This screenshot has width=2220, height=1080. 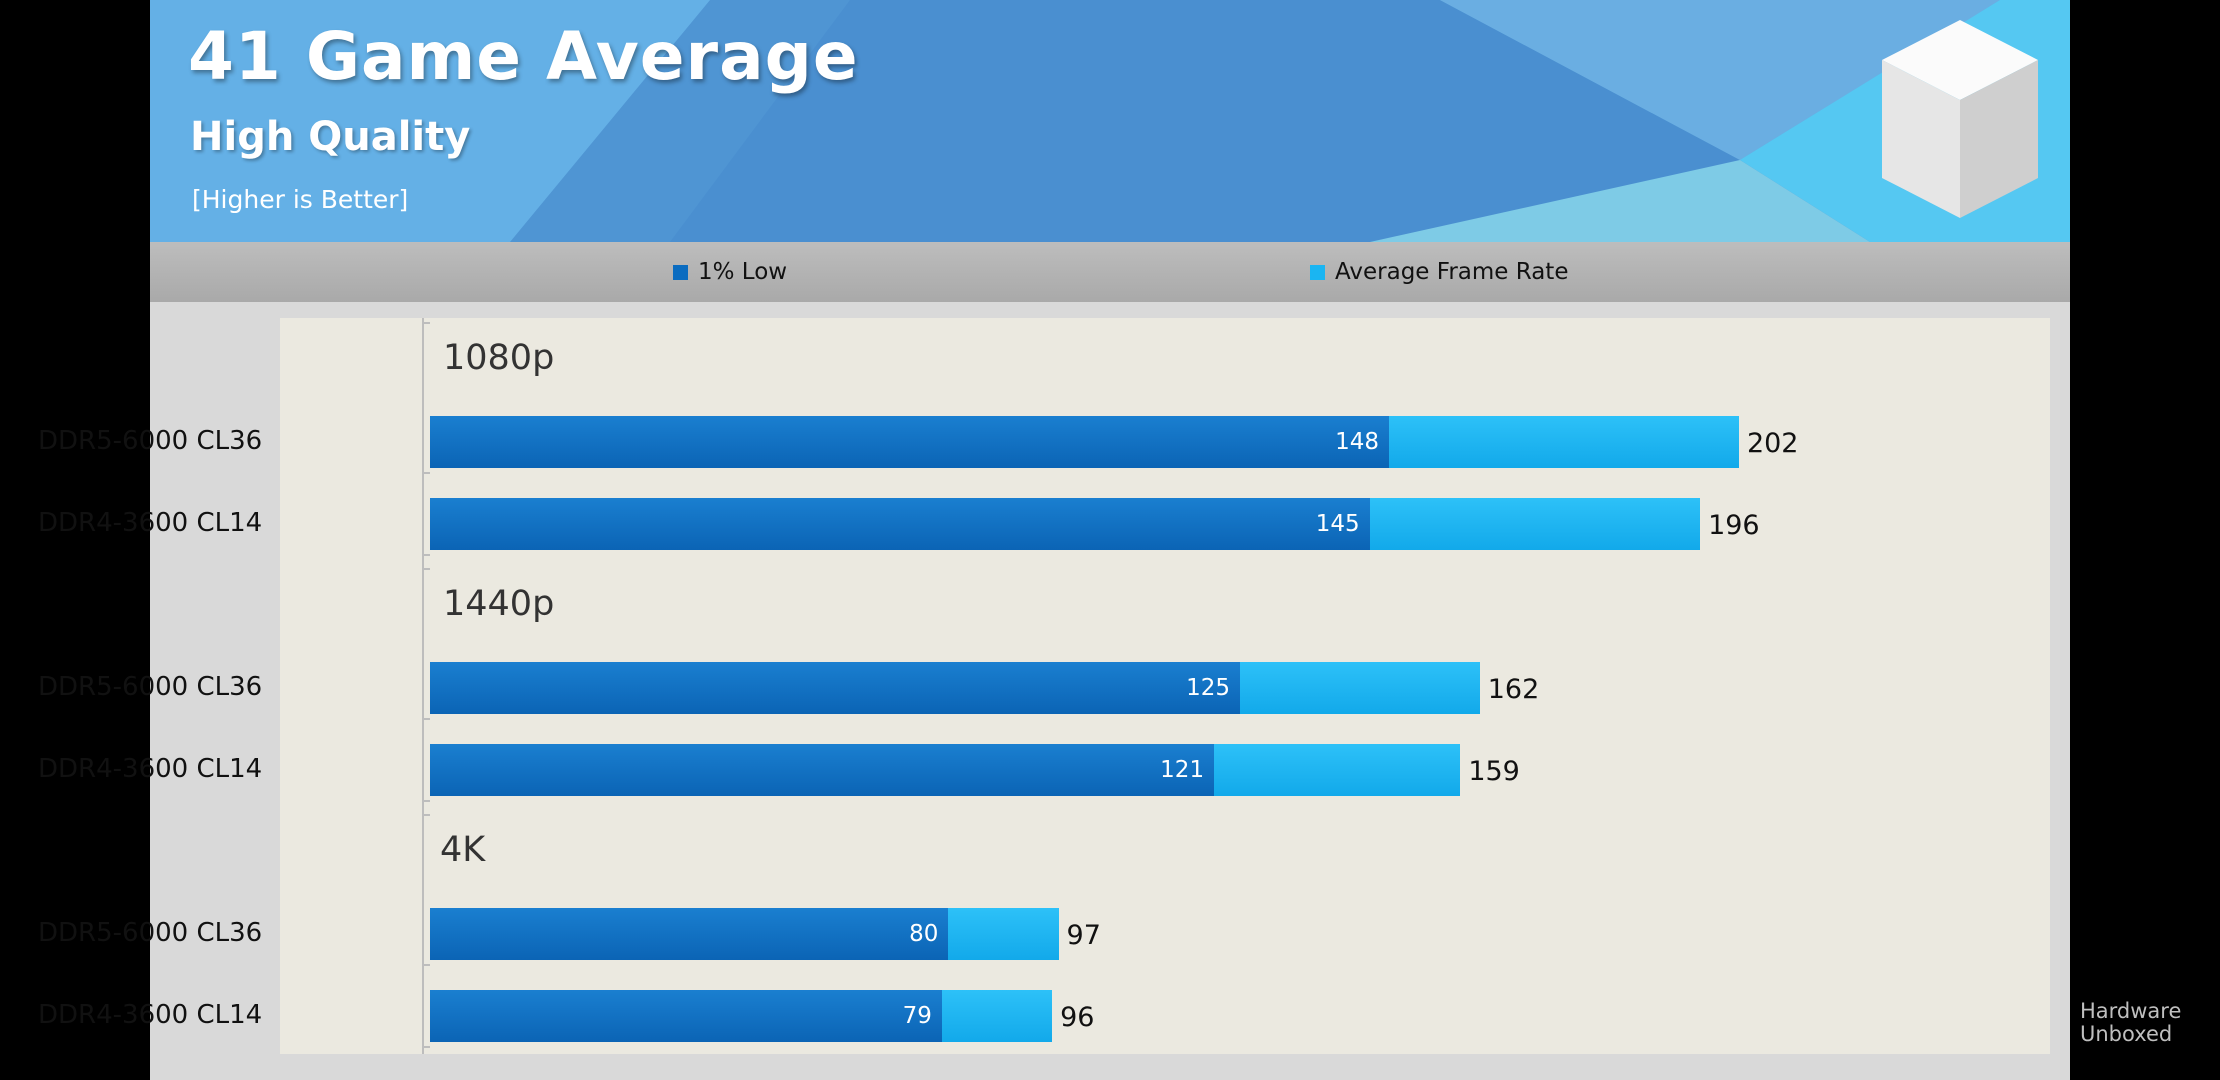 What do you see at coordinates (1182, 770) in the screenshot?
I see `low-value-label-1-1: 121` at bounding box center [1182, 770].